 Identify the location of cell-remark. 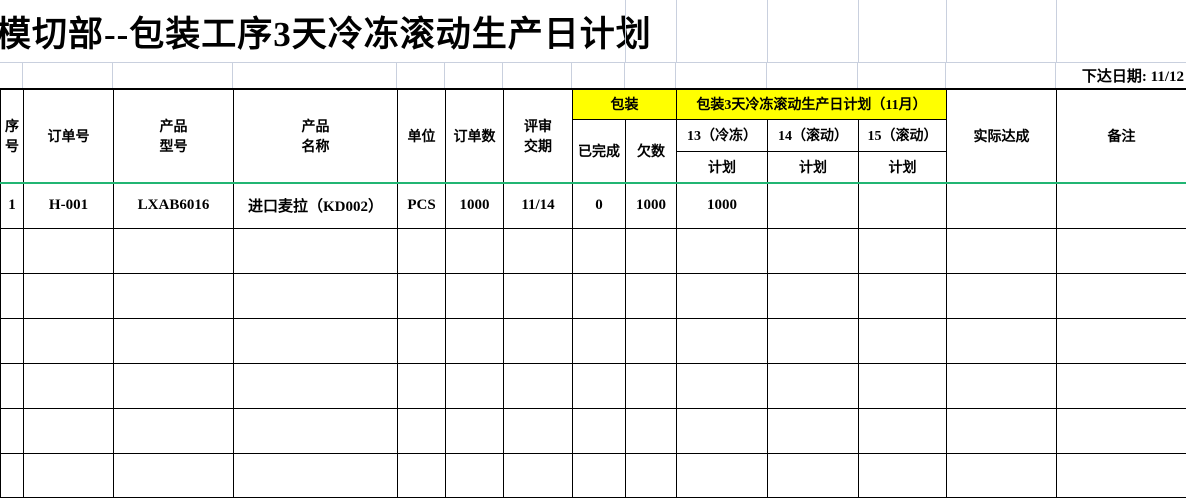
(1121, 205).